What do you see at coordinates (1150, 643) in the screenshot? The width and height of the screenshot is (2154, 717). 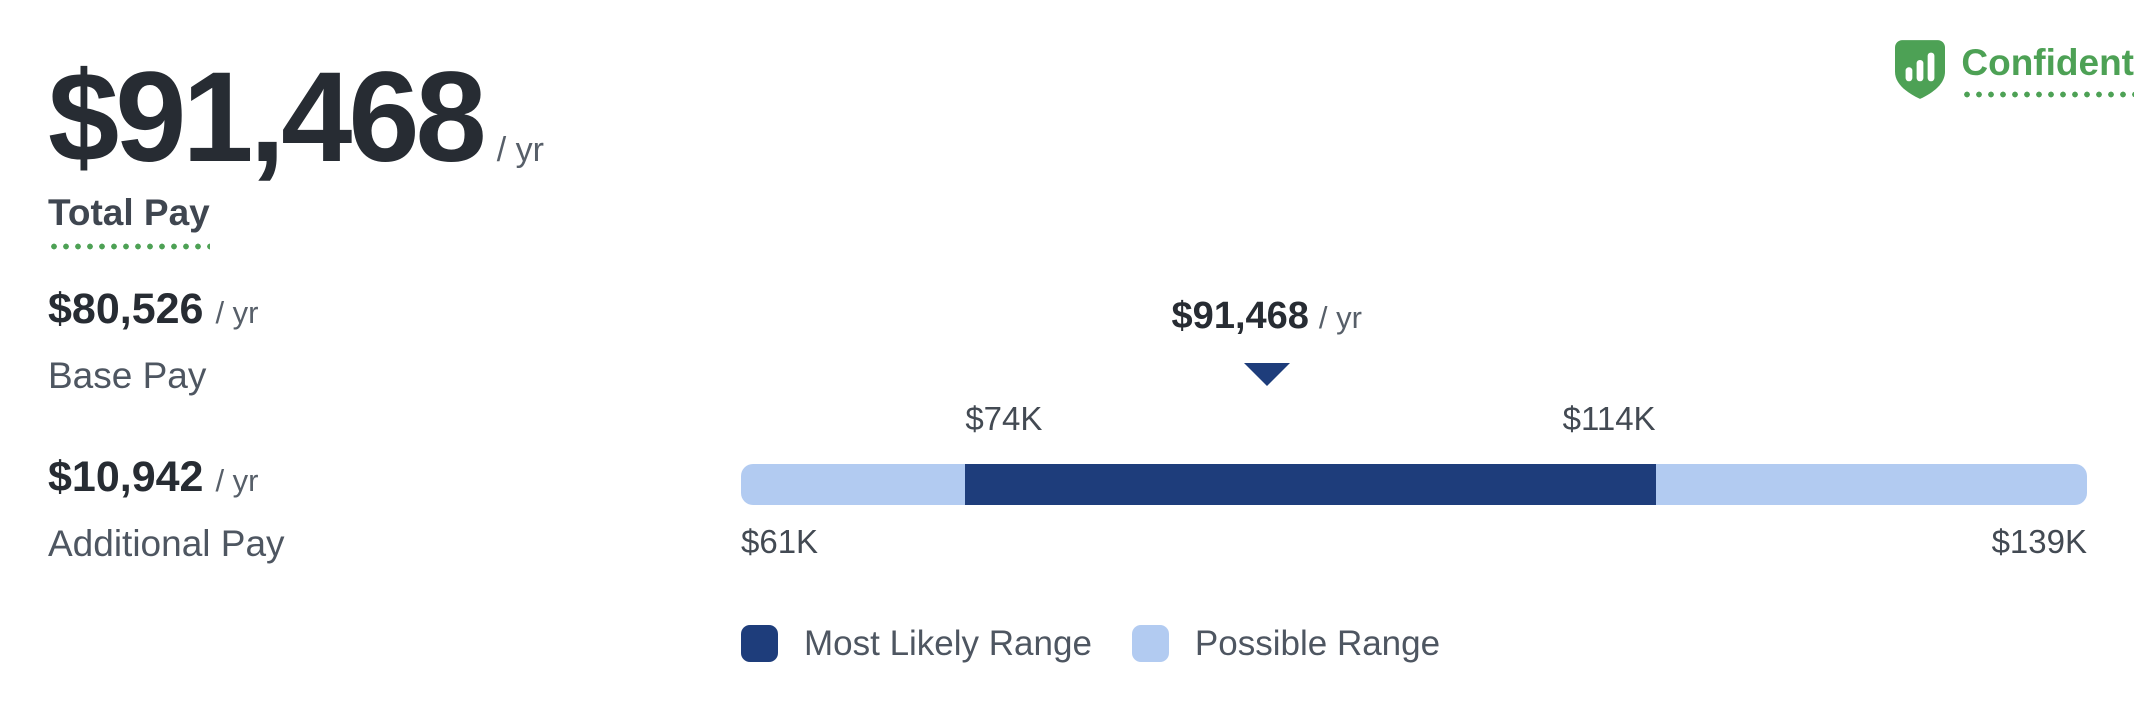 I see `possible-swatch-icon` at bounding box center [1150, 643].